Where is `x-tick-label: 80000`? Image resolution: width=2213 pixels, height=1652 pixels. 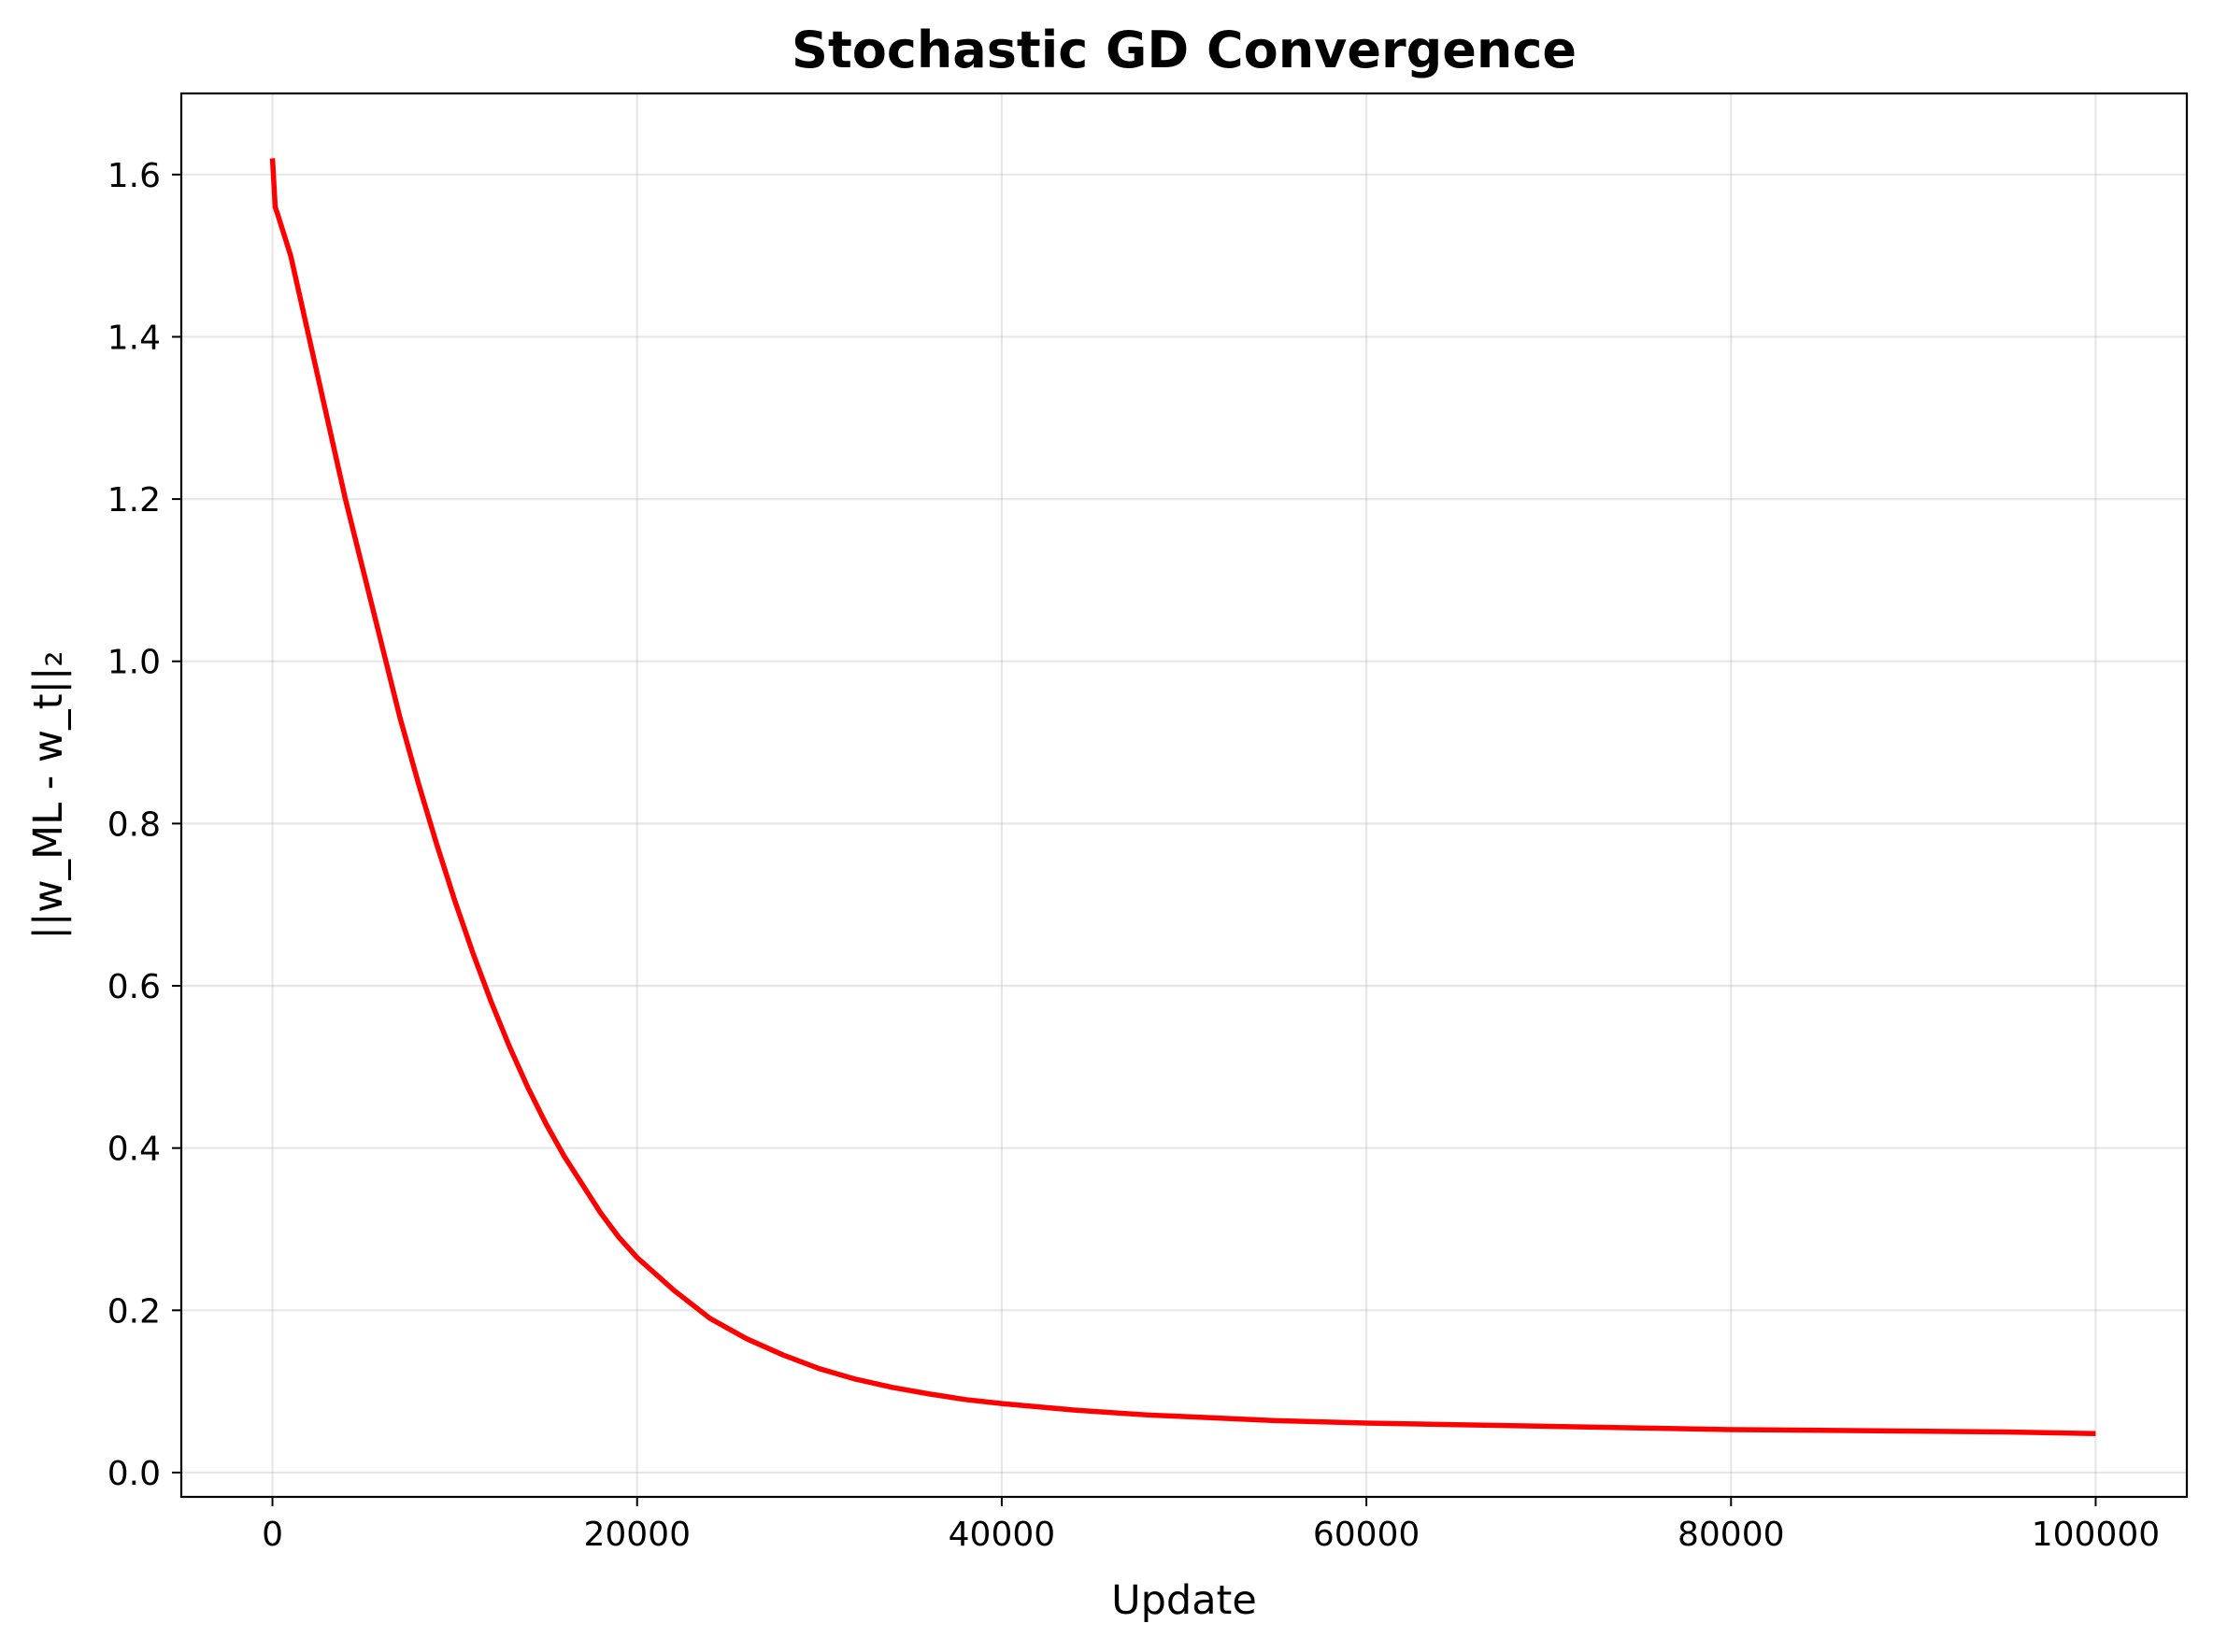 x-tick-label: 80000 is located at coordinates (1732, 1535).